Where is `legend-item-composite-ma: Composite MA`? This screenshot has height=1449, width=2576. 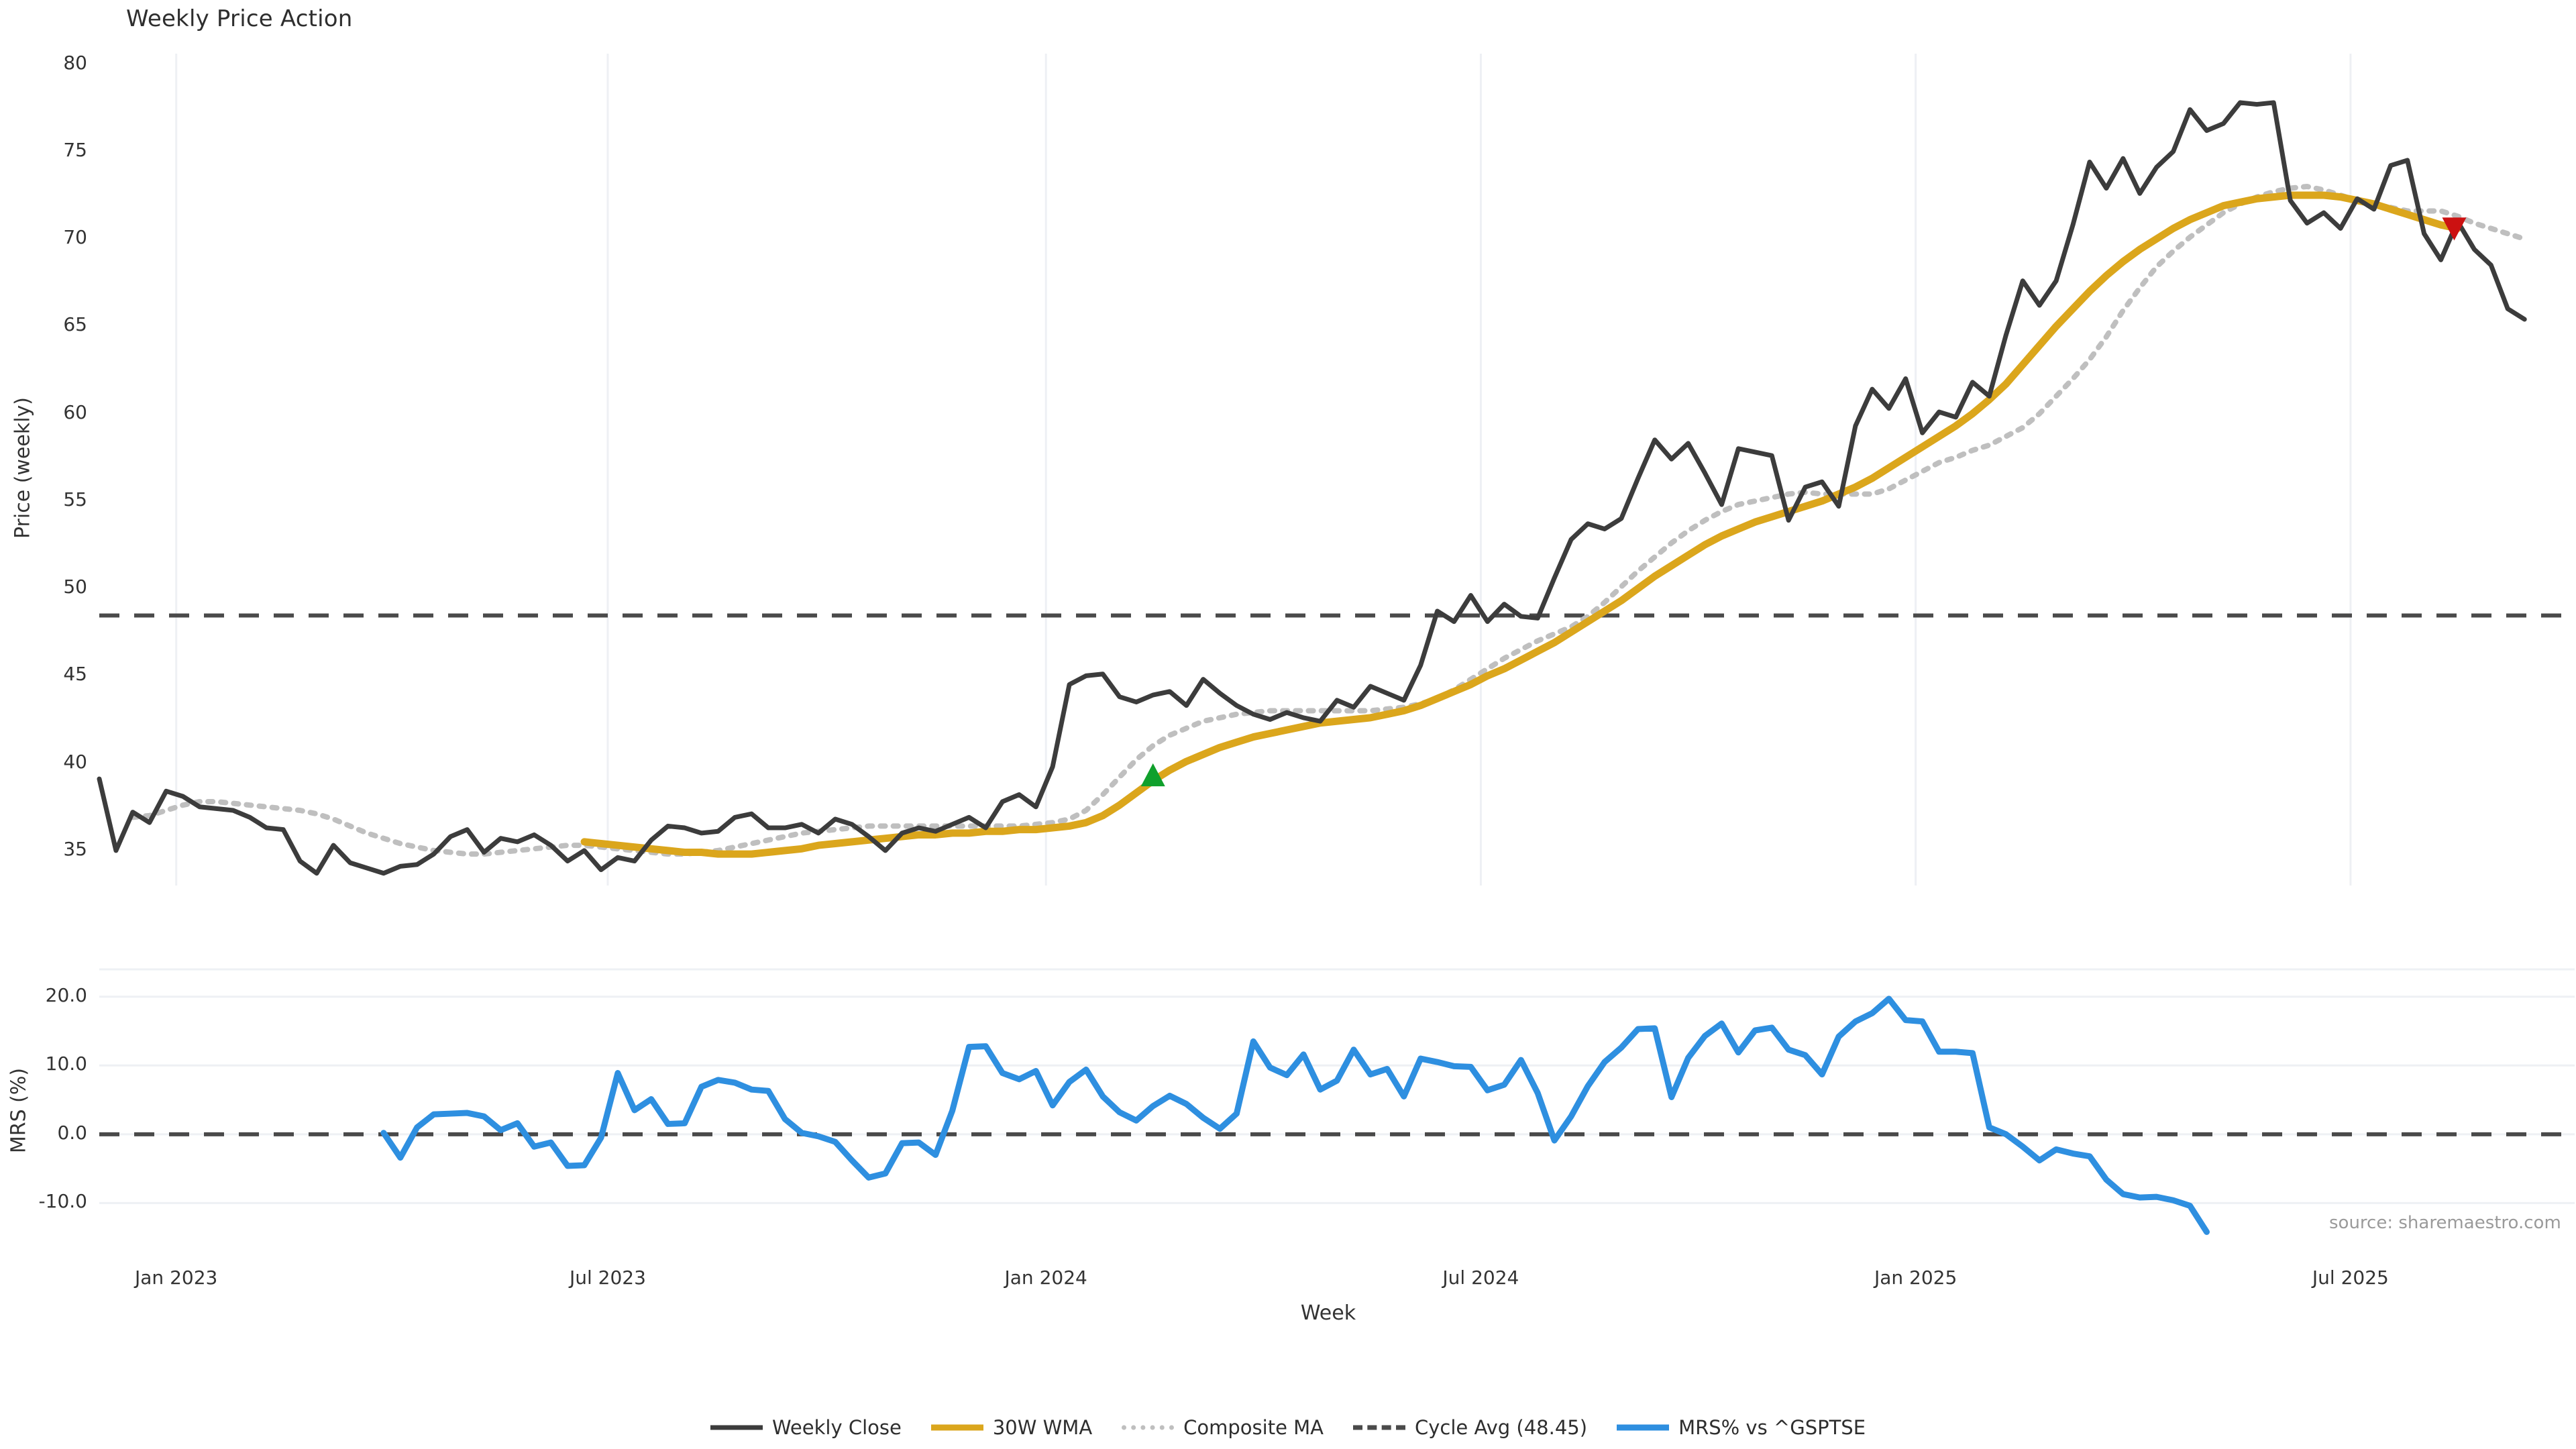
legend-item-composite-ma: Composite MA is located at coordinates (1223, 1427).